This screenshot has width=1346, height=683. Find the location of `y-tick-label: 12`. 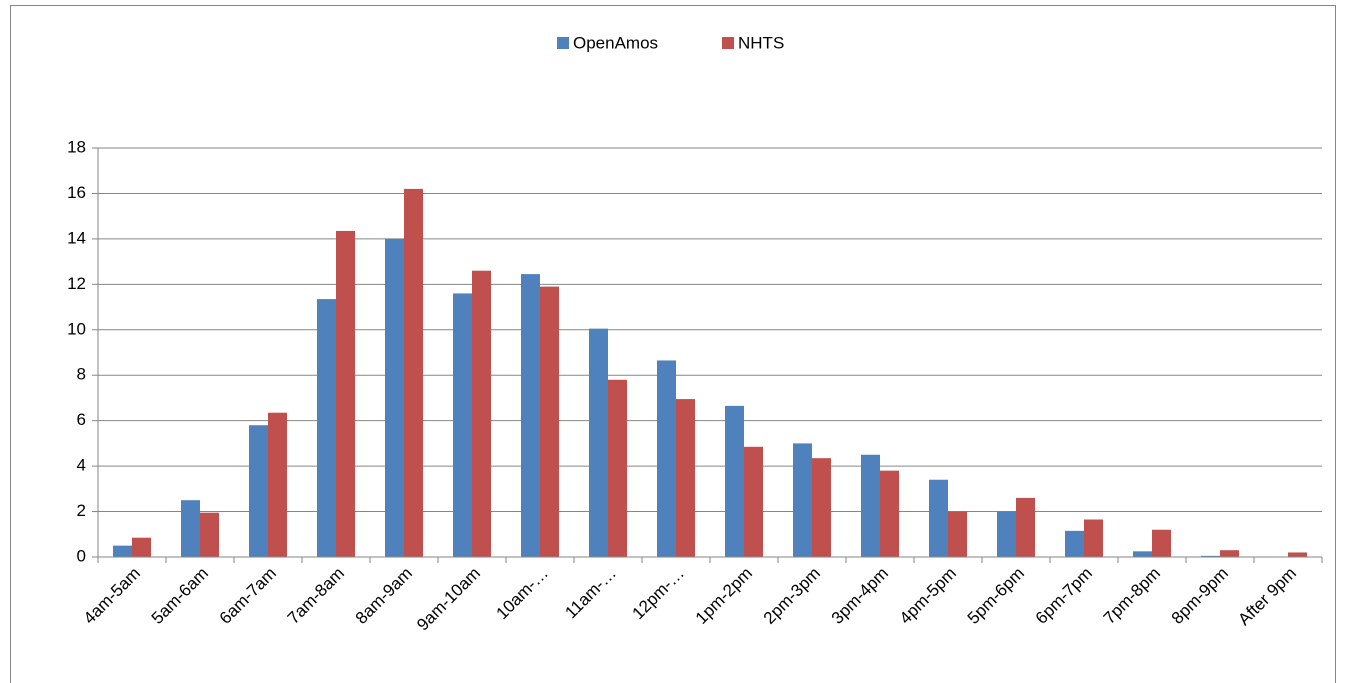

y-tick-label: 12 is located at coordinates (76, 283).